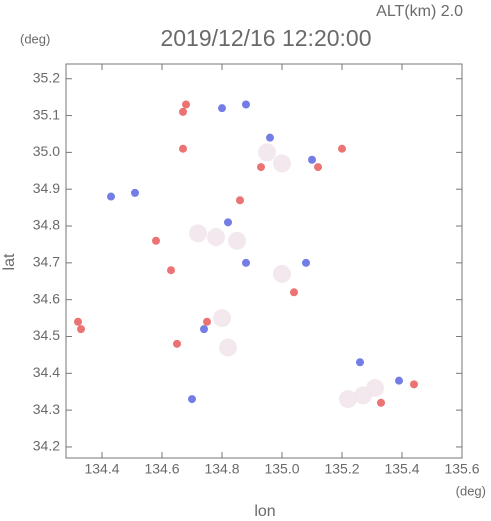 Image resolution: width=491 pixels, height=521 pixels. Describe the element at coordinates (401, 469) in the screenshot. I see `x-tick-label: 135.4` at that location.